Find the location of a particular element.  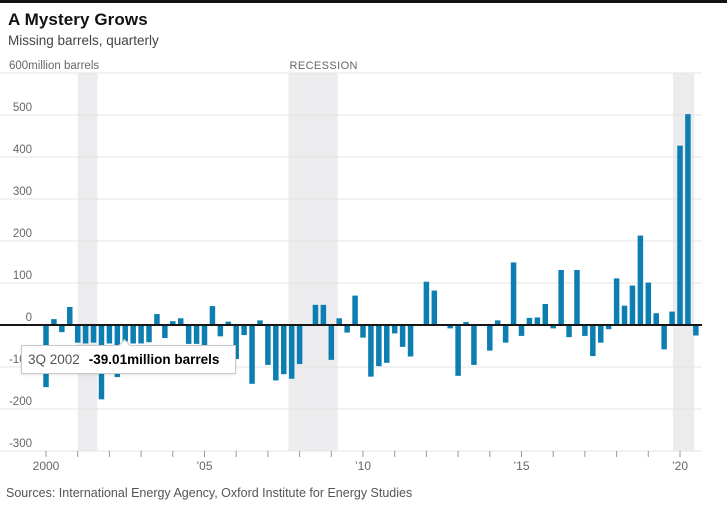

y-axis-label: 100 is located at coordinates (22, 276).